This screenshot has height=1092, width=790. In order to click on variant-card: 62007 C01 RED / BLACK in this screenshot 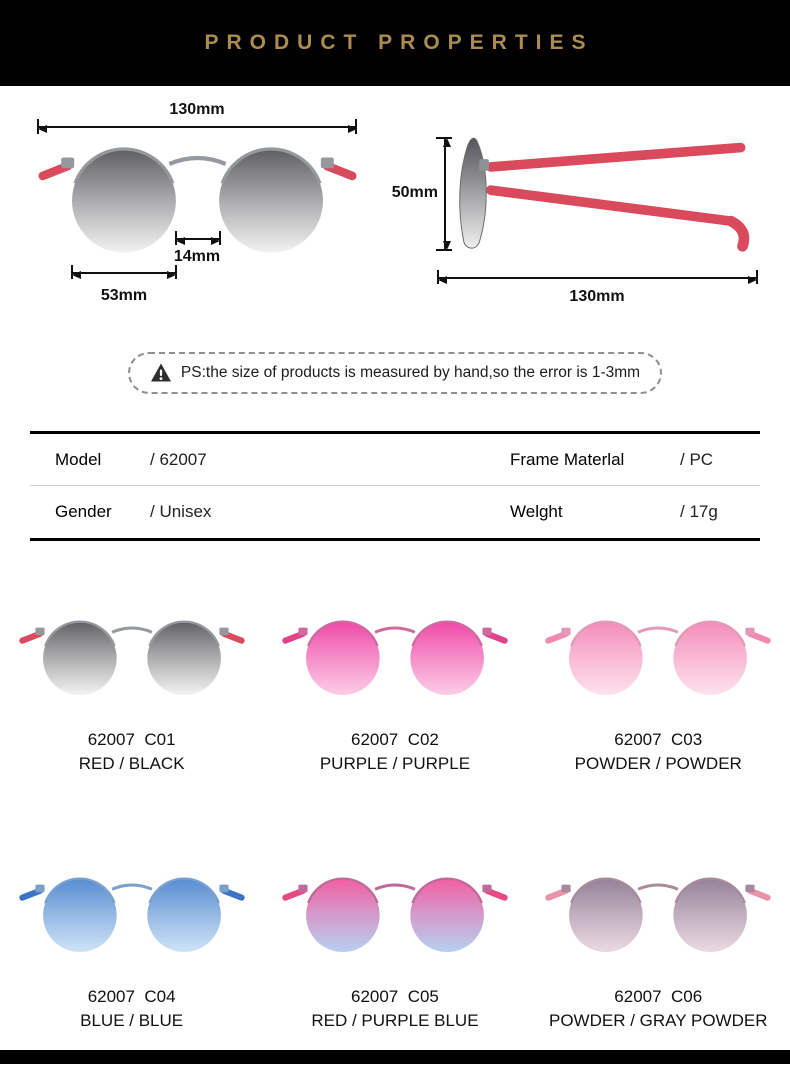, I will do `click(131, 706)`.